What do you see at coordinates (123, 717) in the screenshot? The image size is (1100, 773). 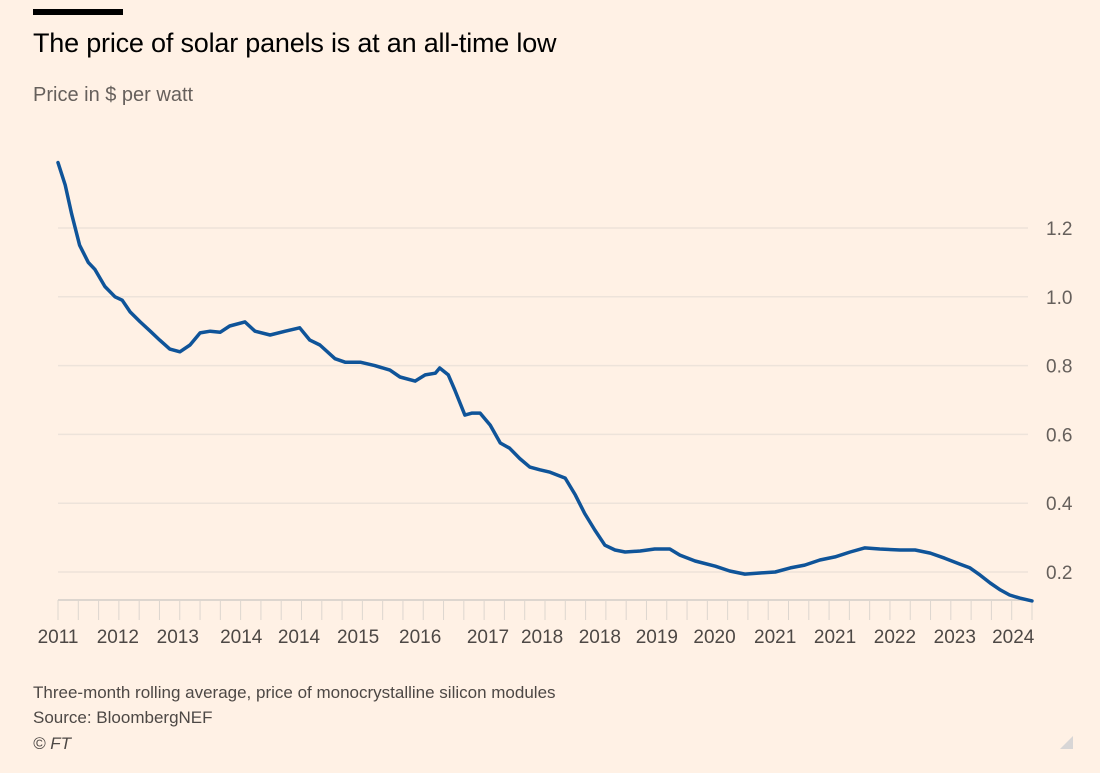 I see `chart-source: Source: BloombergNEF` at bounding box center [123, 717].